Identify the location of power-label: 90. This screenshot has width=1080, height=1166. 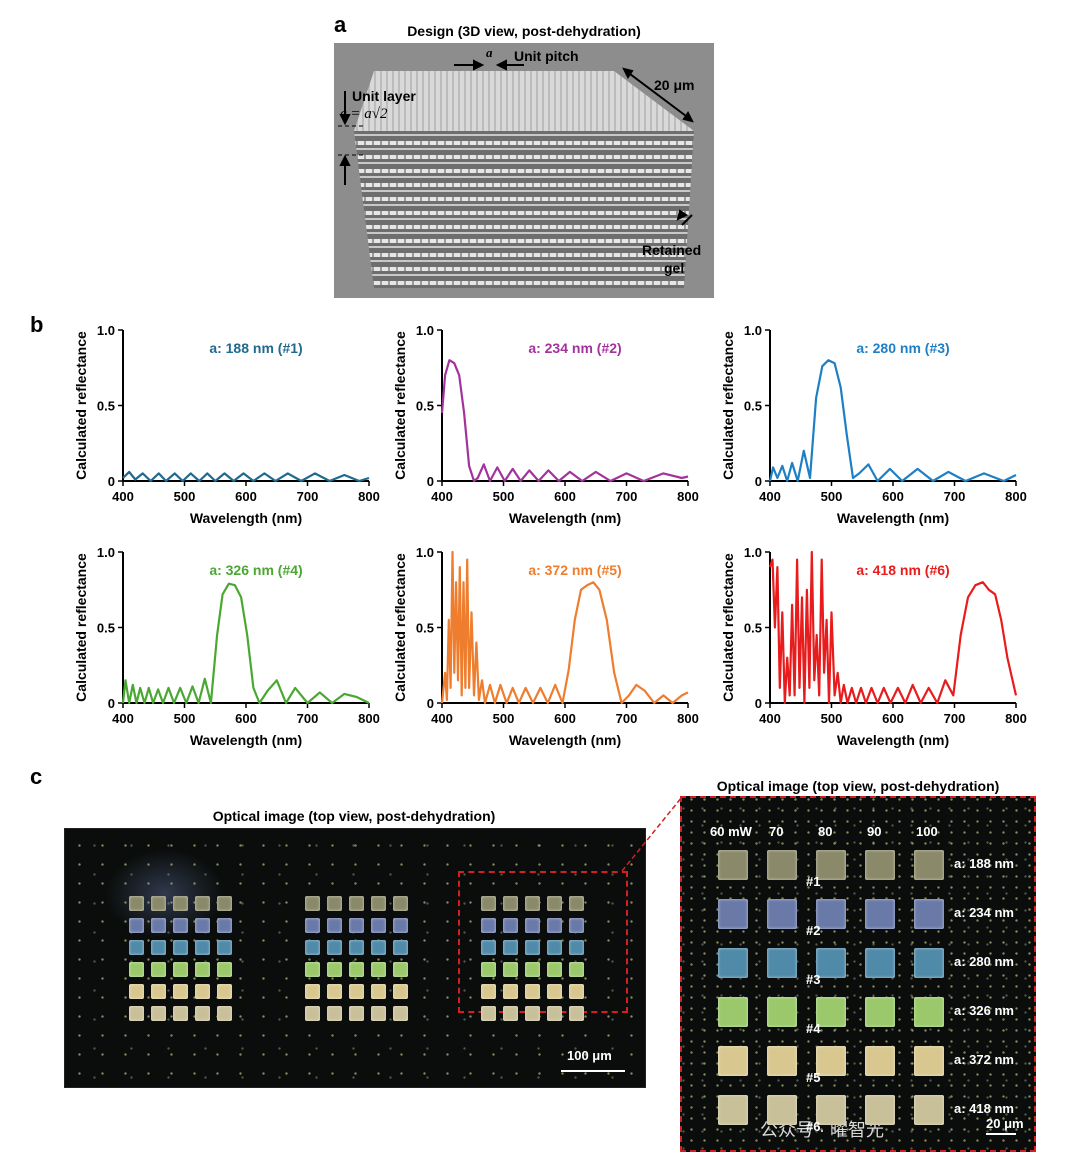
(874, 831).